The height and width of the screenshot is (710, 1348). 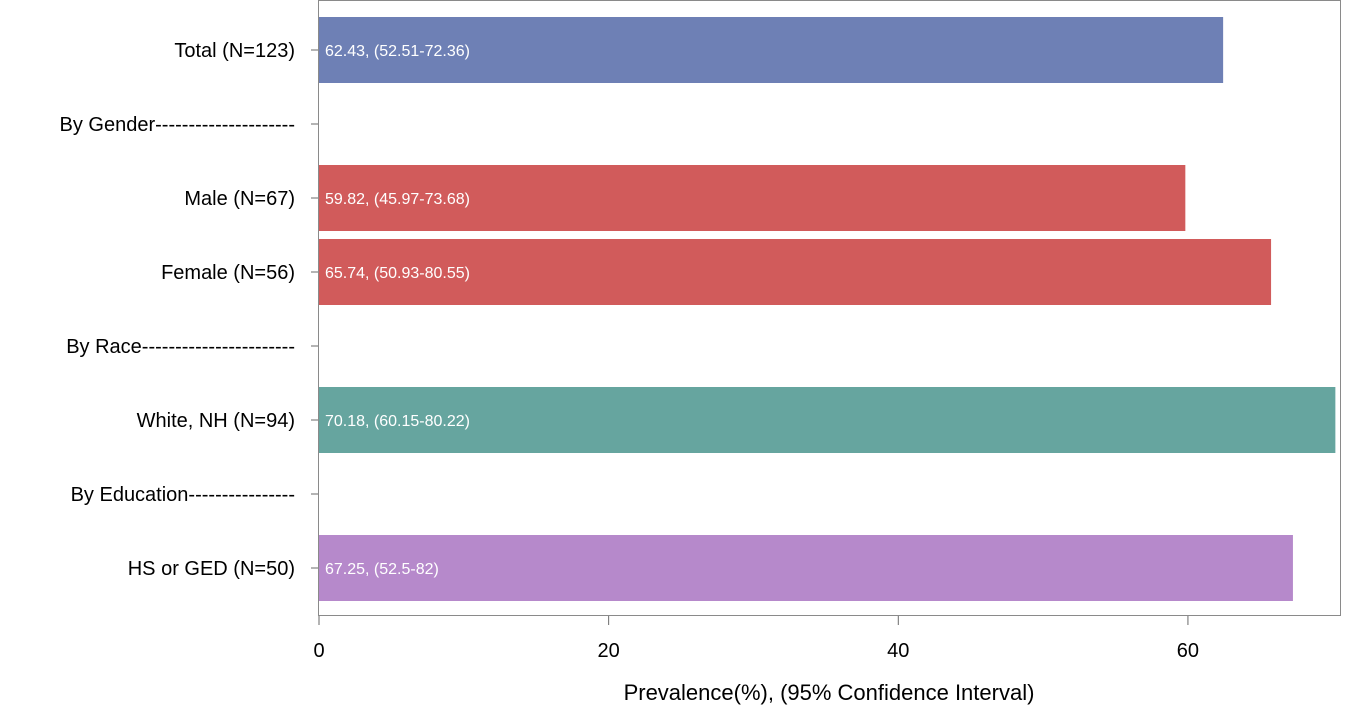 What do you see at coordinates (183, 495) in the screenshot?
I see `y-tick-label-by-education: By Education----------------` at bounding box center [183, 495].